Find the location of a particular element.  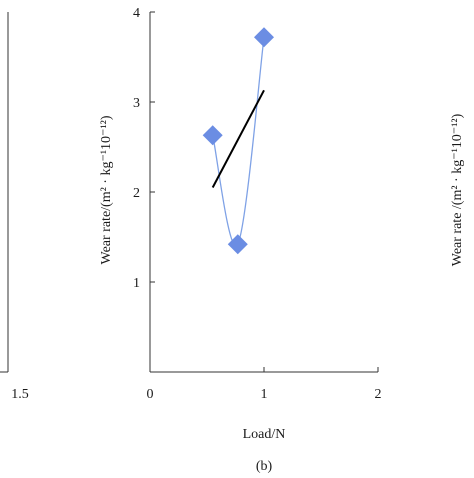

x-tick-label: 2 is located at coordinates (378, 394).